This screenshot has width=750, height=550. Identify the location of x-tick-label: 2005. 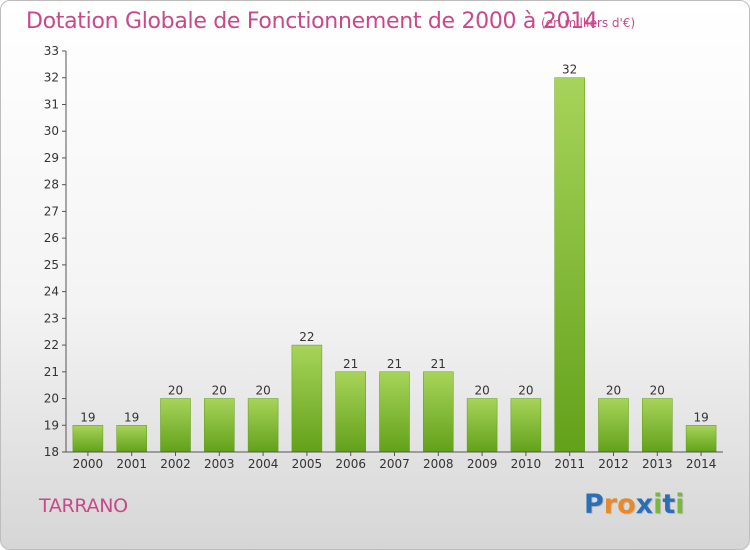
(307, 464).